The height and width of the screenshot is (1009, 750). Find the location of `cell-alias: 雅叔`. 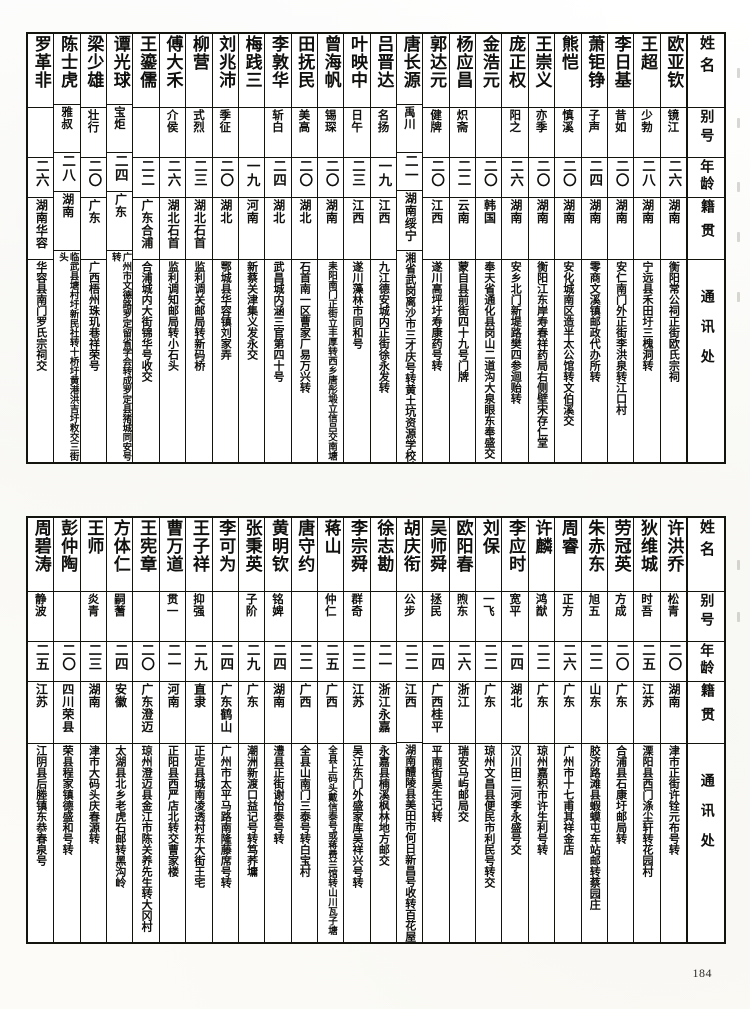

cell-alias: 雅叔 is located at coordinates (67, 129).